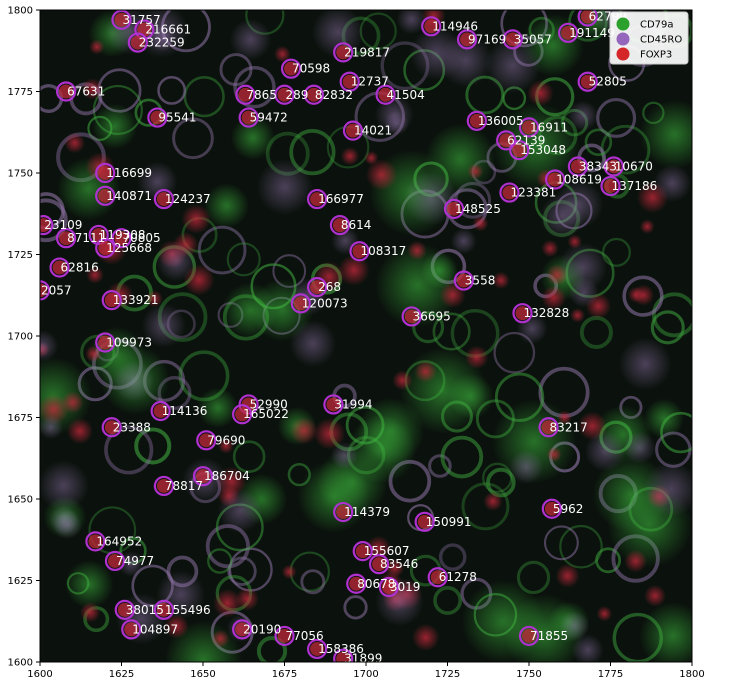  Describe the element at coordinates (24, 337) in the screenshot. I see `y-axis: 1600 1625 1650 1675 1700 1725 1750 1775 1800` at that location.